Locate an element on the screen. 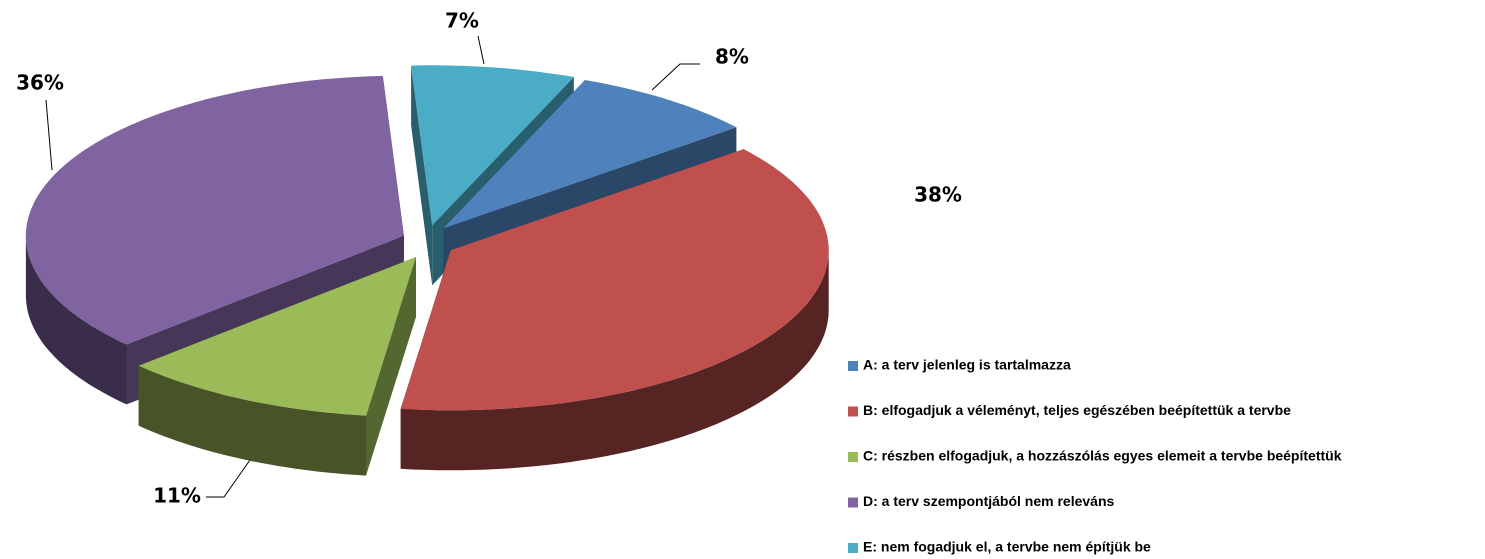 The image size is (1485, 559). legend-label: A: a terv jelenleg is tartalmazza is located at coordinates (967, 365).